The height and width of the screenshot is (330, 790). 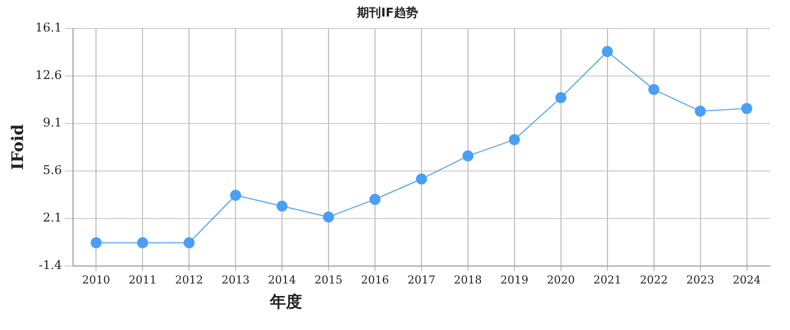 What do you see at coordinates (17, 147) in the screenshot?
I see `y-axis-title: IFoid` at bounding box center [17, 147].